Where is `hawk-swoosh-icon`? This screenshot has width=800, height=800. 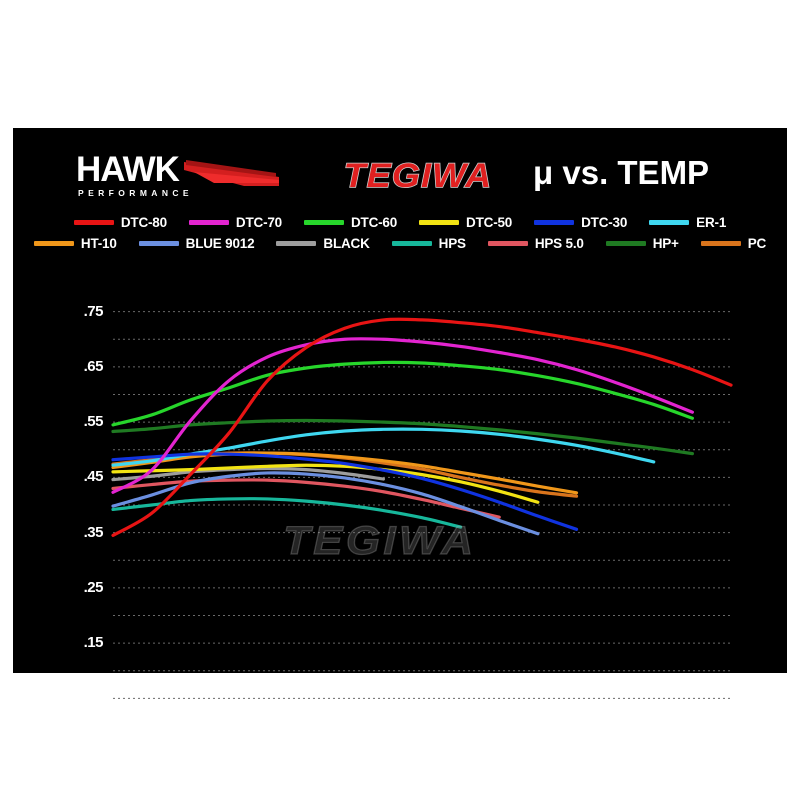 hawk-swoosh-icon is located at coordinates (231, 173).